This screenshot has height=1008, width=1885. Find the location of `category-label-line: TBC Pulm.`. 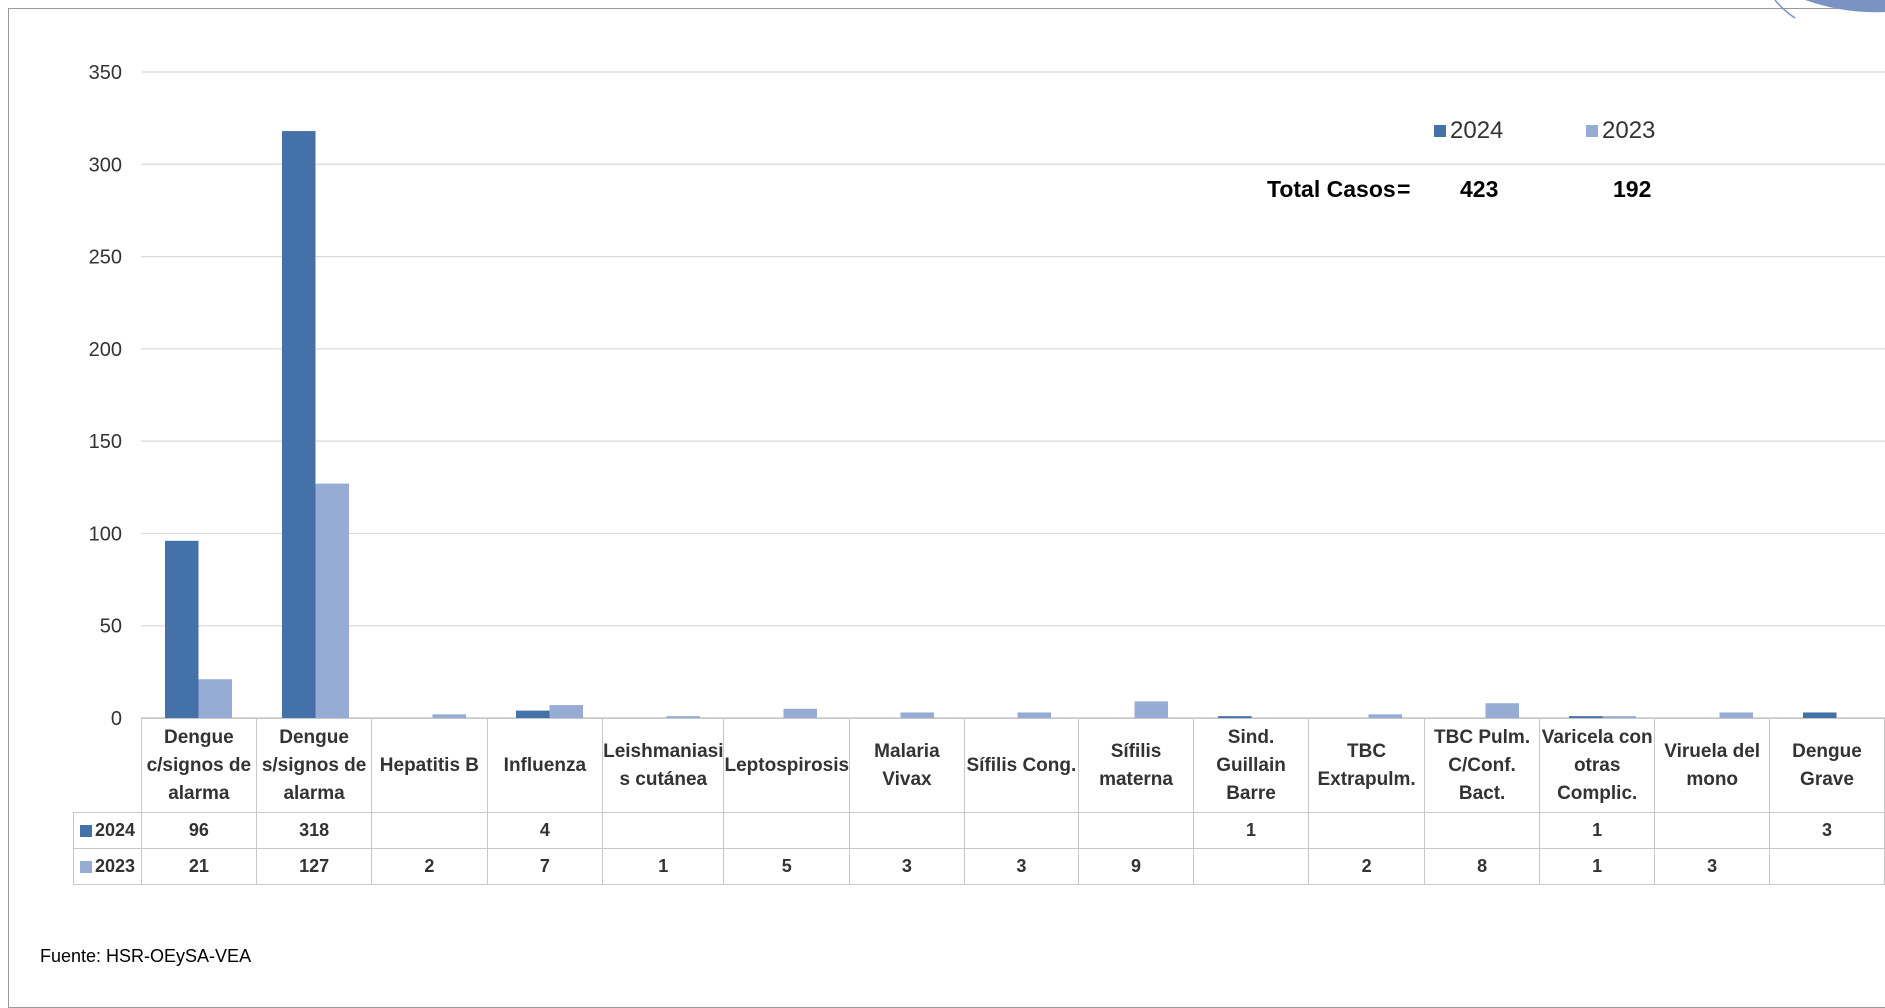

category-label-line: TBC Pulm. is located at coordinates (1482, 737).